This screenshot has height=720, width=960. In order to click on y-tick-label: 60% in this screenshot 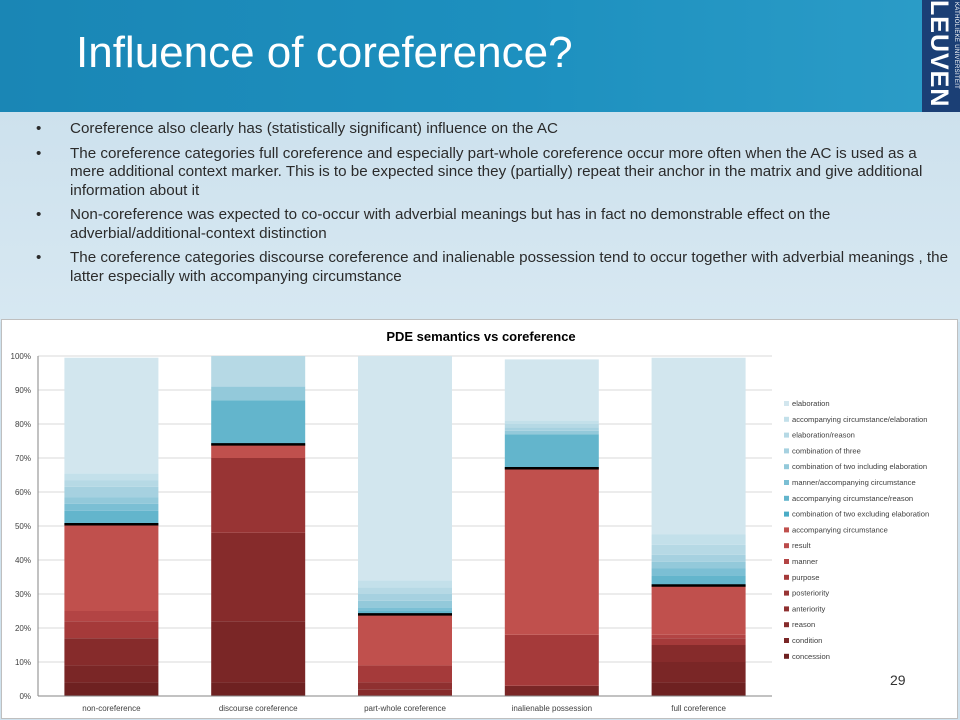, I will do `click(23, 492)`.